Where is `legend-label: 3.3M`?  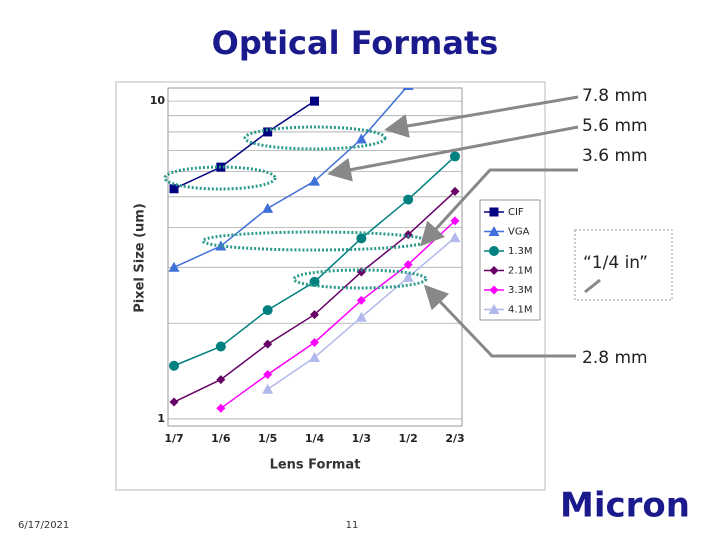
legend-label: 3.3M is located at coordinates (520, 290).